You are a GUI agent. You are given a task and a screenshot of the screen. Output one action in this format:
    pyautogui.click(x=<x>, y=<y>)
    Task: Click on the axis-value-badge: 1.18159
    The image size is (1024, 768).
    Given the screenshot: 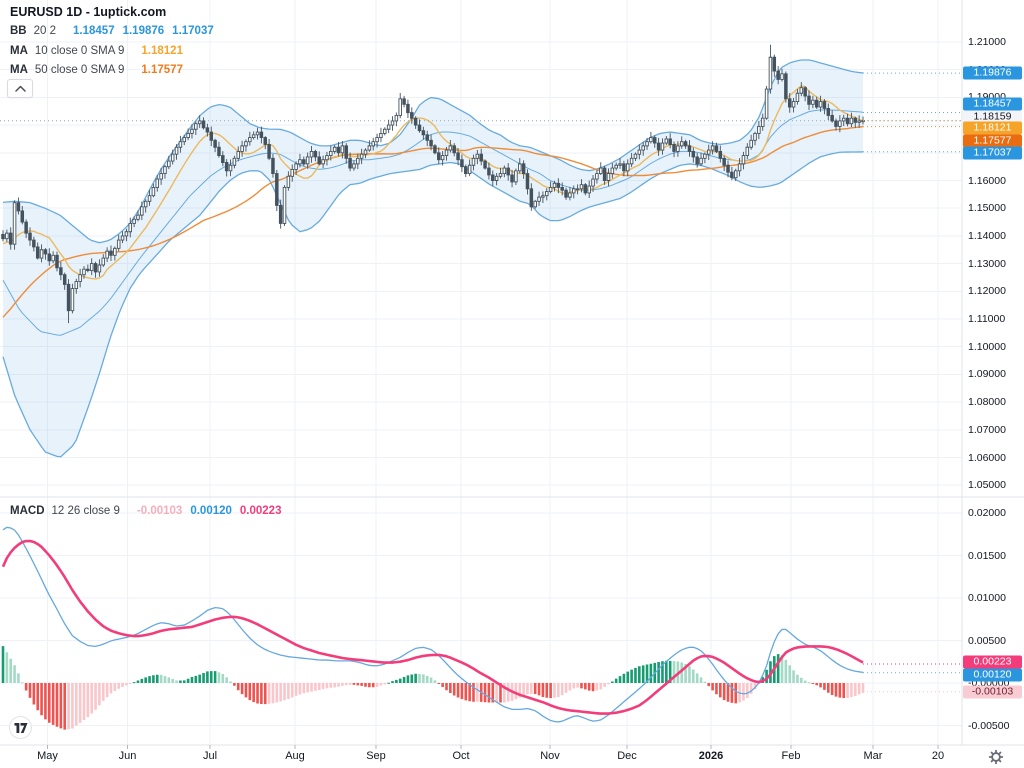 What is the action you would take?
    pyautogui.click(x=992, y=117)
    